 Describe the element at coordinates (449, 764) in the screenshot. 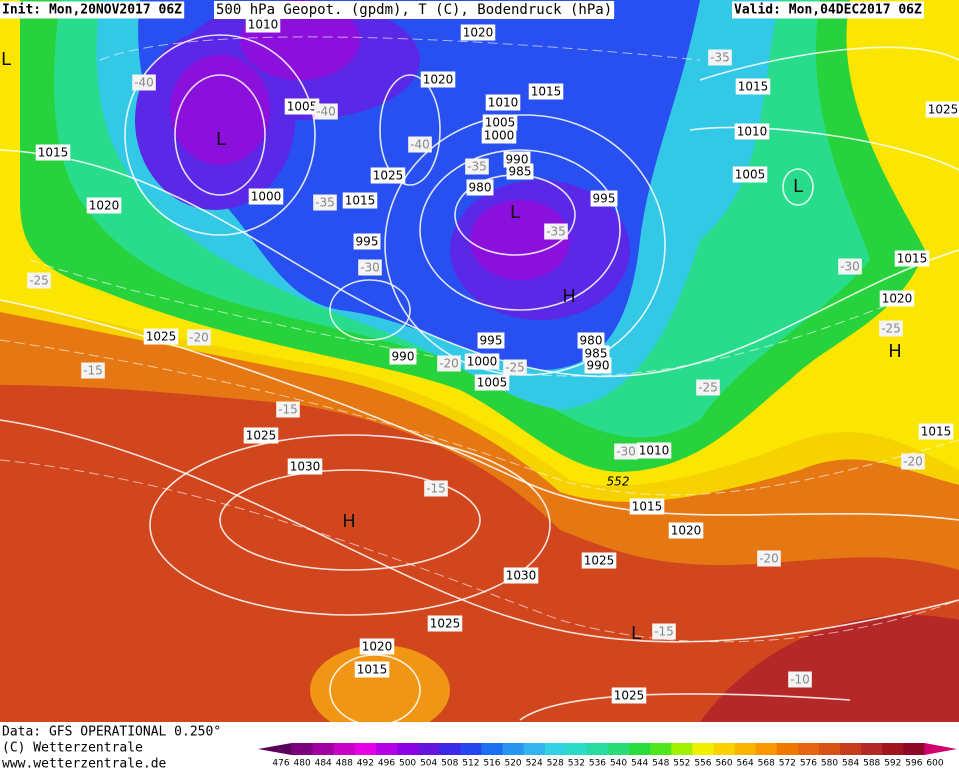

I see `colorbar-label: 508` at that location.